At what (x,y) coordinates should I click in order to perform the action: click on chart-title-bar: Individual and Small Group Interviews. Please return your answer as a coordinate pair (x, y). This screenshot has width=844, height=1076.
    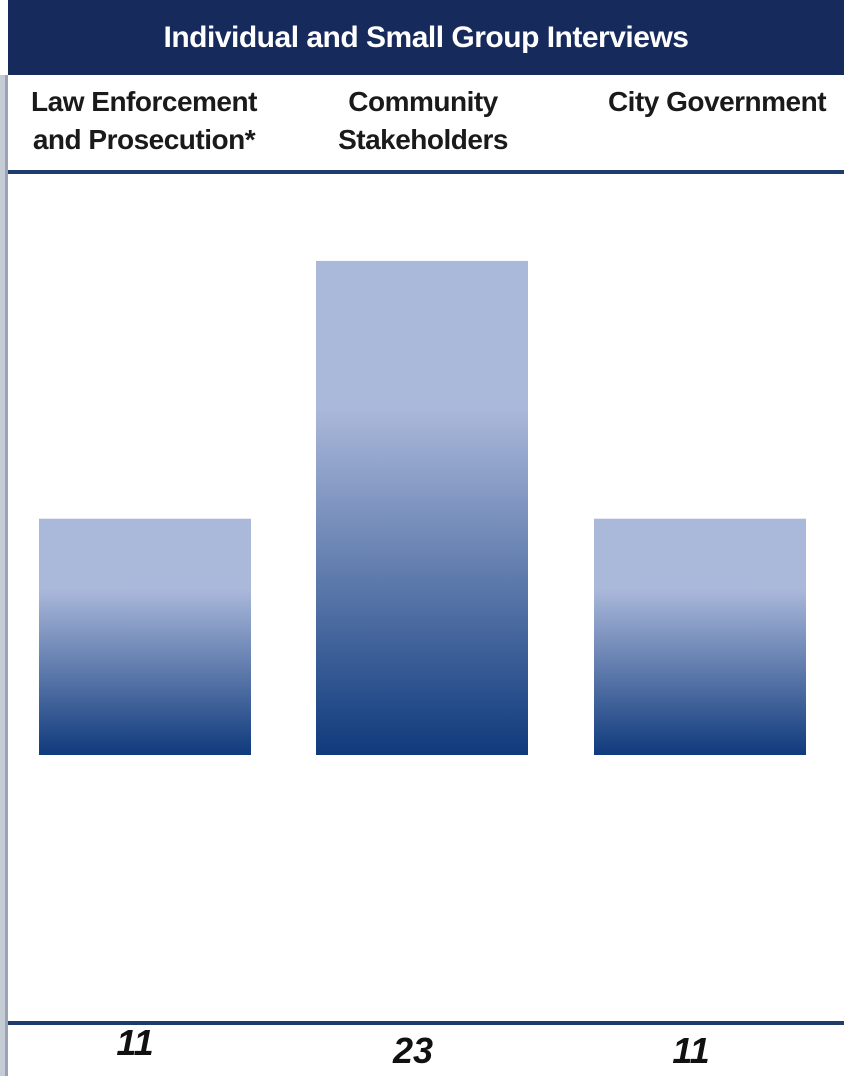
    Looking at the image, I should click on (426, 37).